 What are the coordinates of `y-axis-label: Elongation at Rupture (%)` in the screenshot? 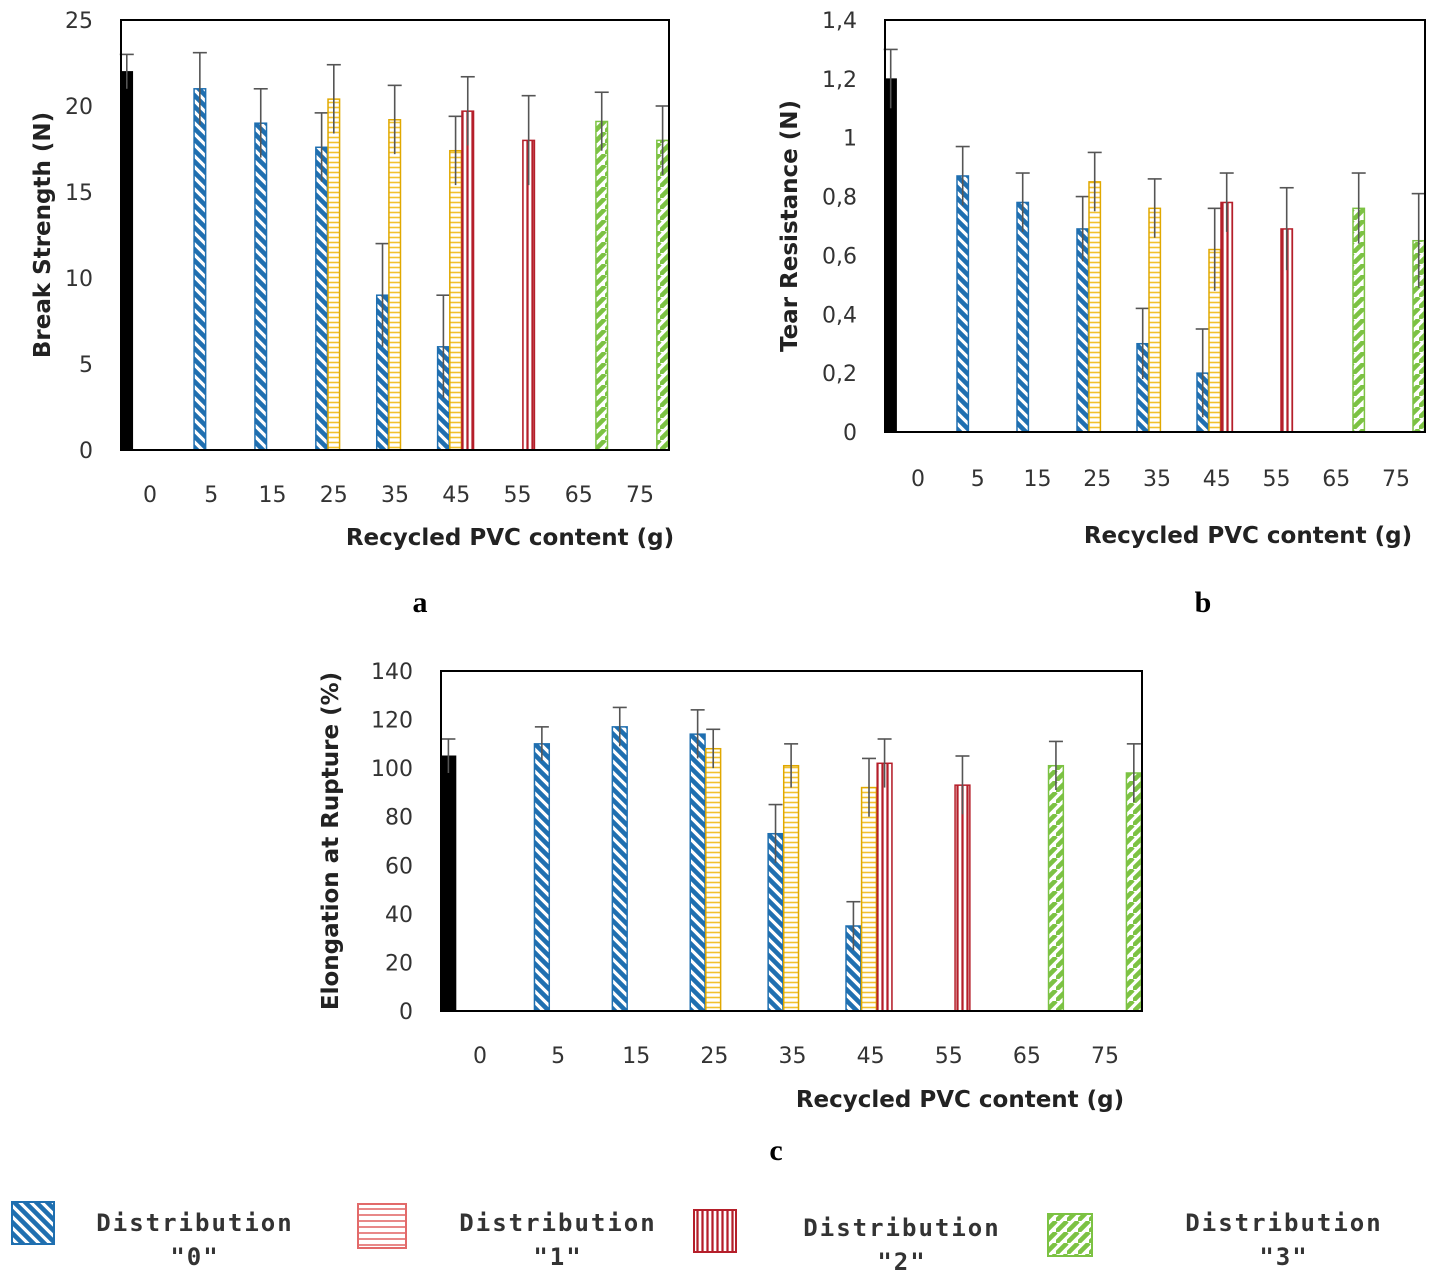 It's located at (331, 841).